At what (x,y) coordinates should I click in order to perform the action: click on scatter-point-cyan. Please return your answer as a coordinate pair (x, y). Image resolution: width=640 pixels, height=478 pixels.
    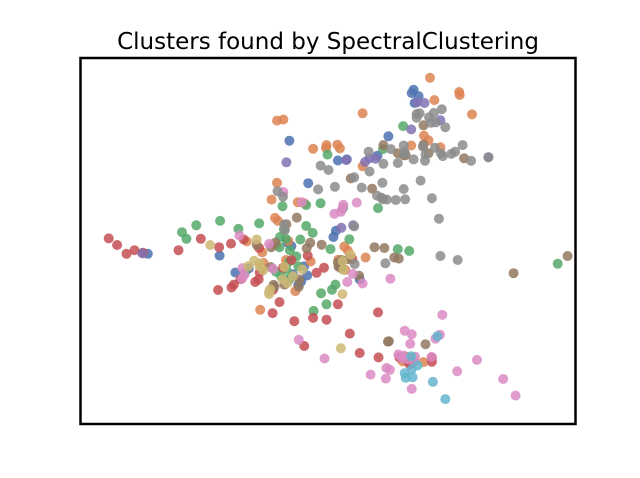
    Looking at the image, I should click on (437, 336).